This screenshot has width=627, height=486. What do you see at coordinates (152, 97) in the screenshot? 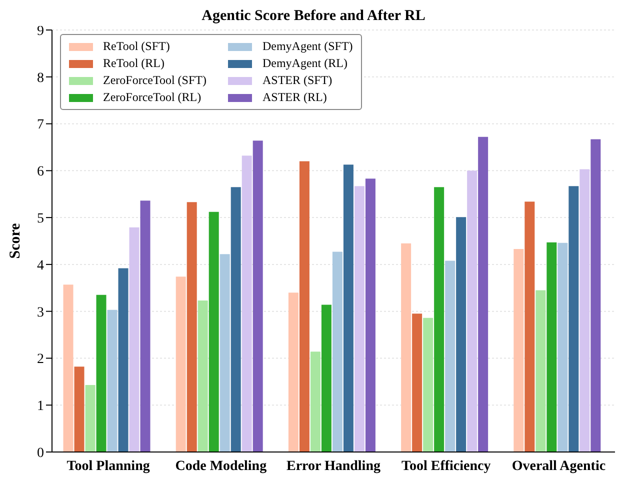
I see `legend-label: ZeroForceTool (RL)` at bounding box center [152, 97].